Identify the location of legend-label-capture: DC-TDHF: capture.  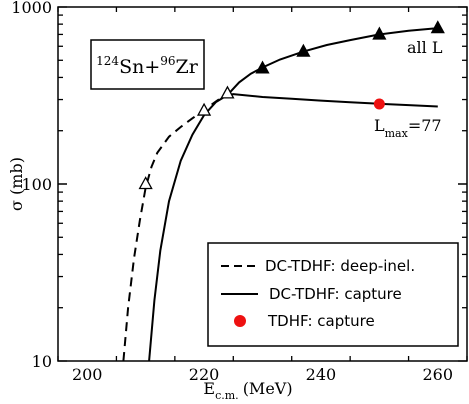
(335, 294).